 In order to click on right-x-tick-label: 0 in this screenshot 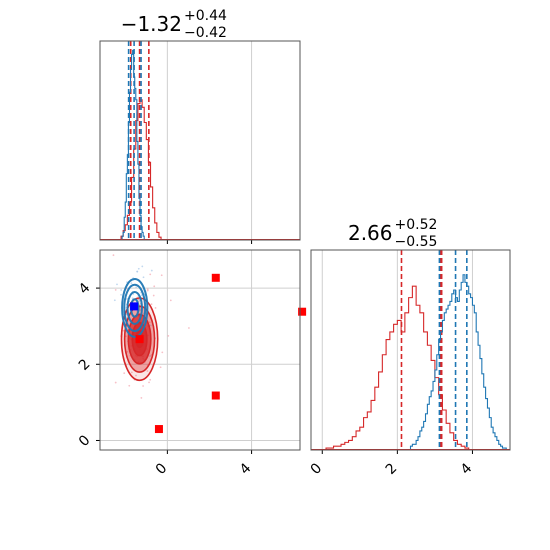, I will do `click(317, 469)`.